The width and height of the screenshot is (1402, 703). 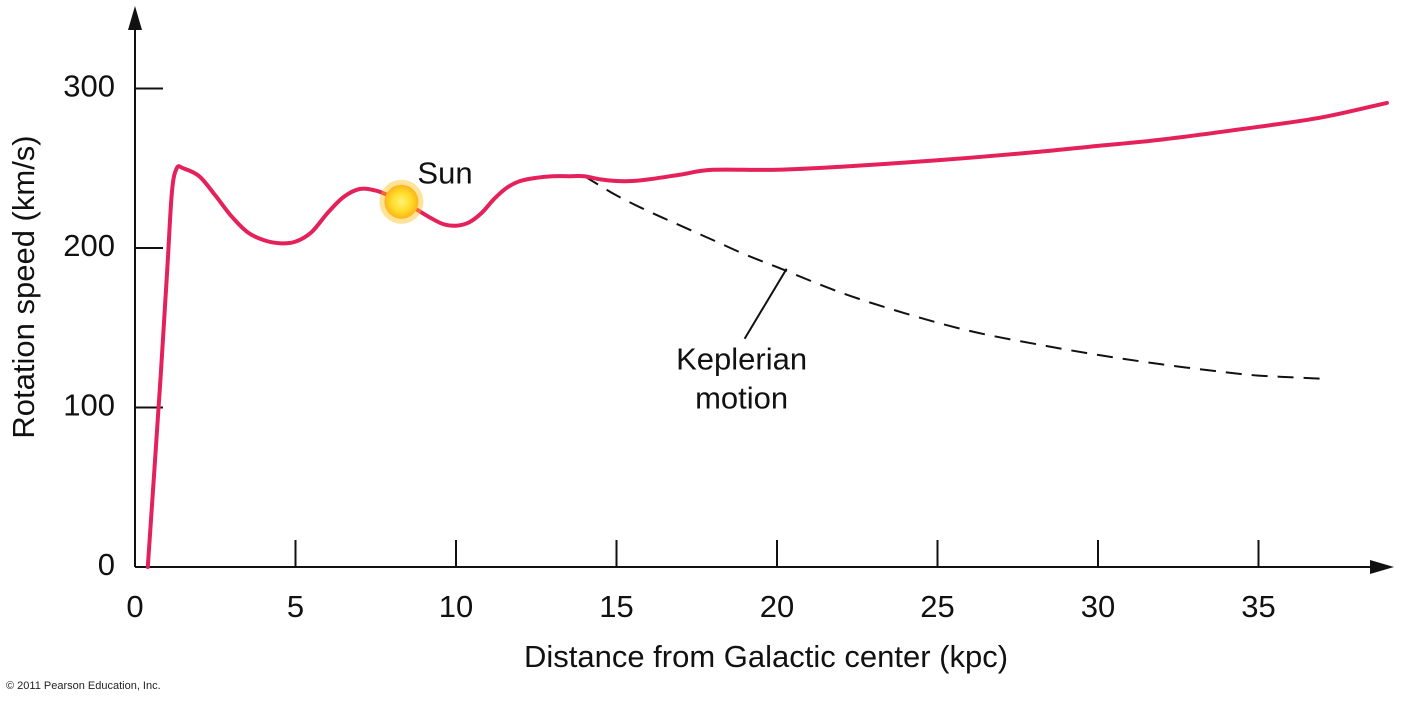 I want to click on y-tick-label-0: 0, so click(x=106, y=564).